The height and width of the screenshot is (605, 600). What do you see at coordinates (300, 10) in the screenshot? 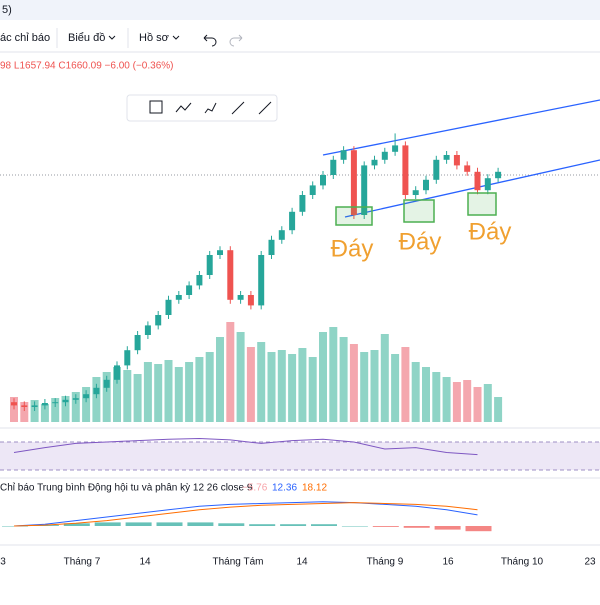
I see `tab-bar` at bounding box center [300, 10].